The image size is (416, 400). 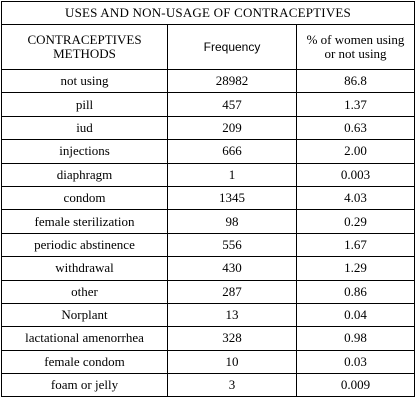 I want to click on data-row: foam or jelly 3 0.009, so click(x=208, y=385).